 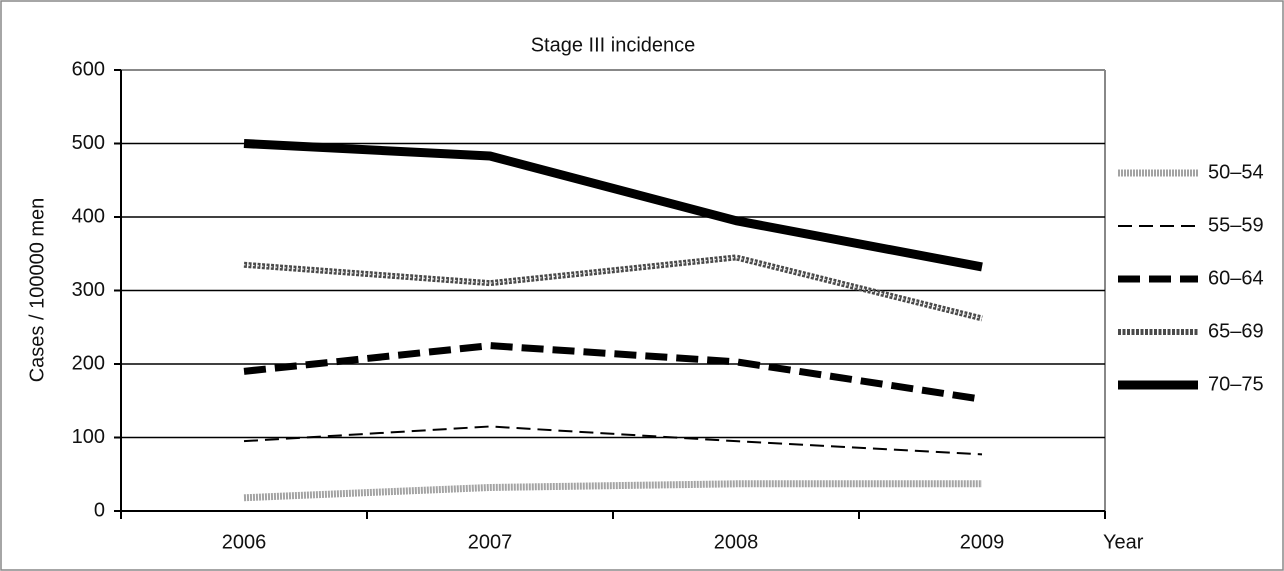 What do you see at coordinates (613, 288) in the screenshot?
I see `series-line-highlight` at bounding box center [613, 288].